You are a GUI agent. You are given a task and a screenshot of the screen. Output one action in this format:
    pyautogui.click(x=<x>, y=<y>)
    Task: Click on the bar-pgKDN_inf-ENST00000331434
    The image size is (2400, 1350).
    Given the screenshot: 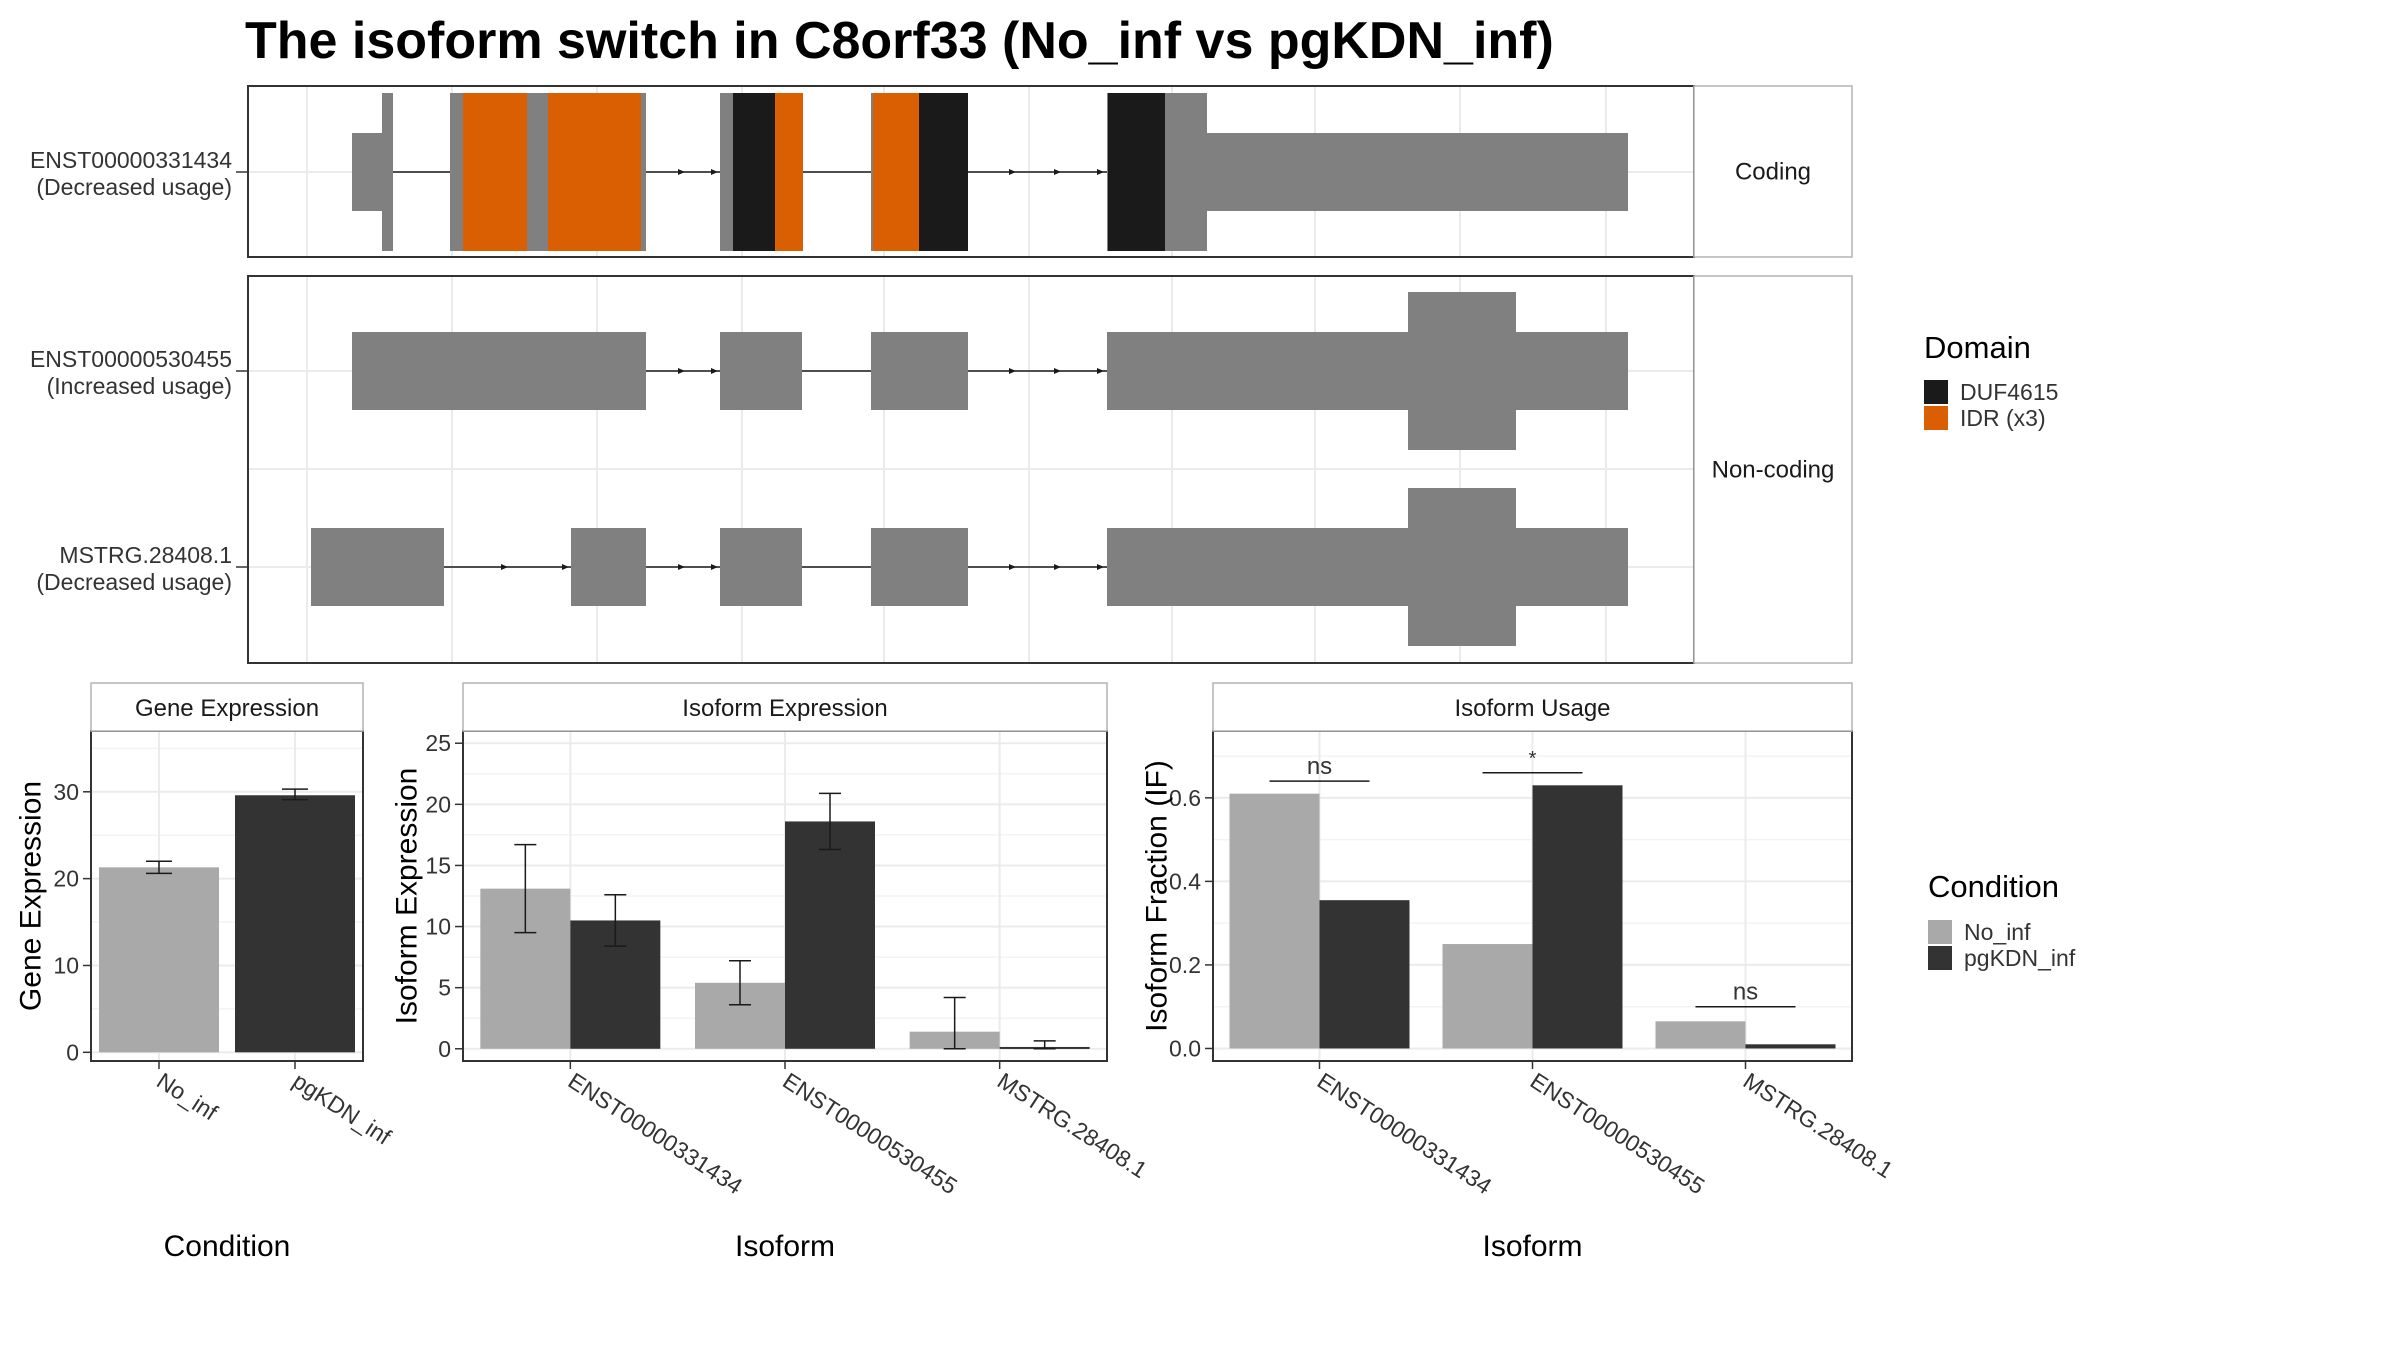 What is the action you would take?
    pyautogui.click(x=1364, y=974)
    